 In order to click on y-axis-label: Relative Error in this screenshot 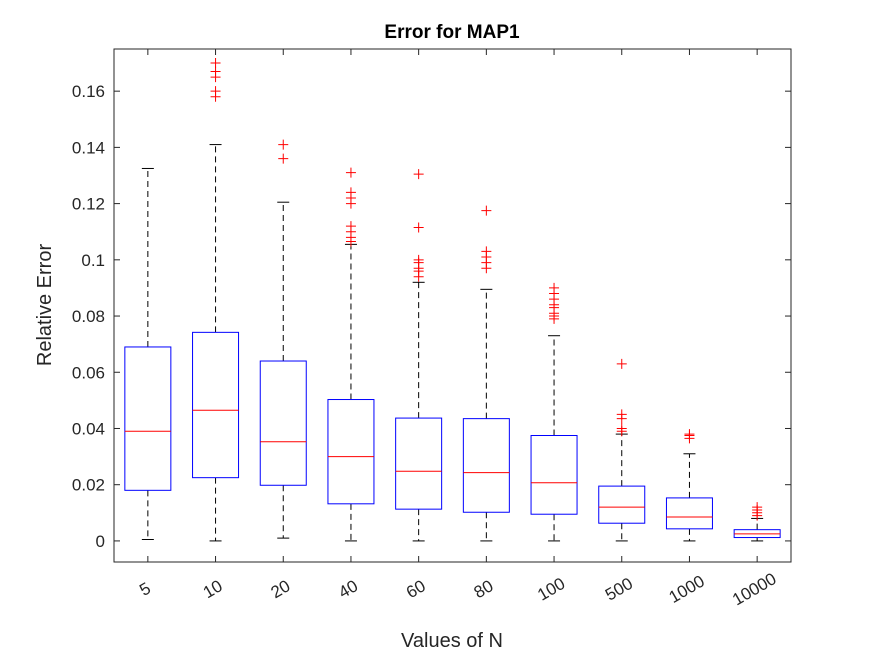, I will do `click(45, 305)`.